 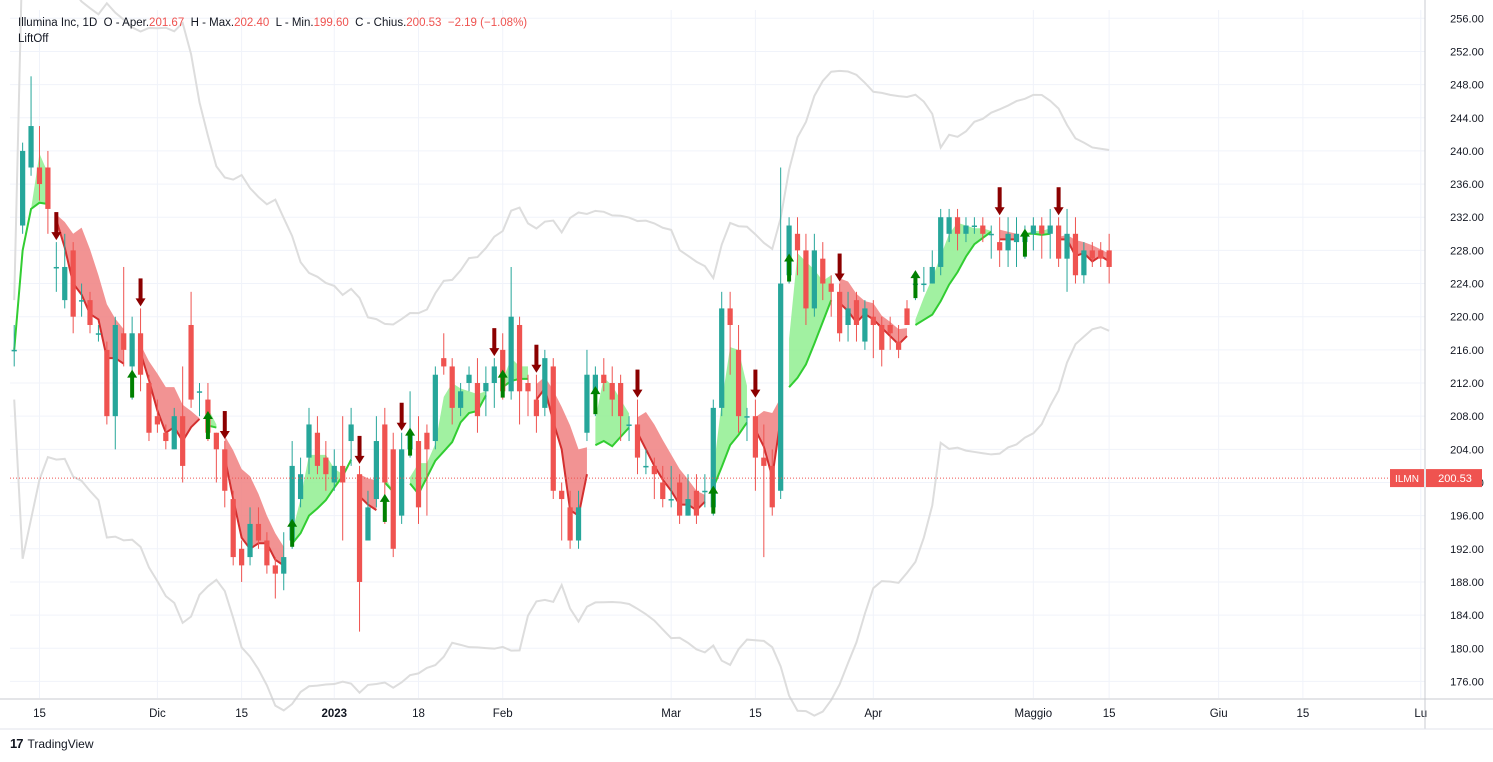 I want to click on high-label: H - Max., so click(x=212, y=23).